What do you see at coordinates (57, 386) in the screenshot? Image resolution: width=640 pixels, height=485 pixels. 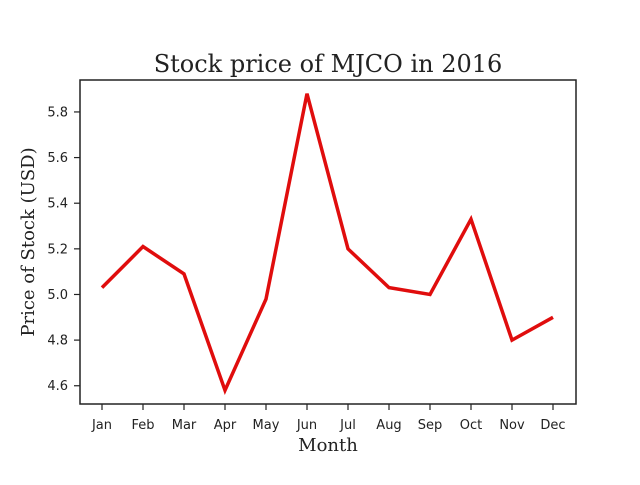 I see `y-tick-label: 4.6` at bounding box center [57, 386].